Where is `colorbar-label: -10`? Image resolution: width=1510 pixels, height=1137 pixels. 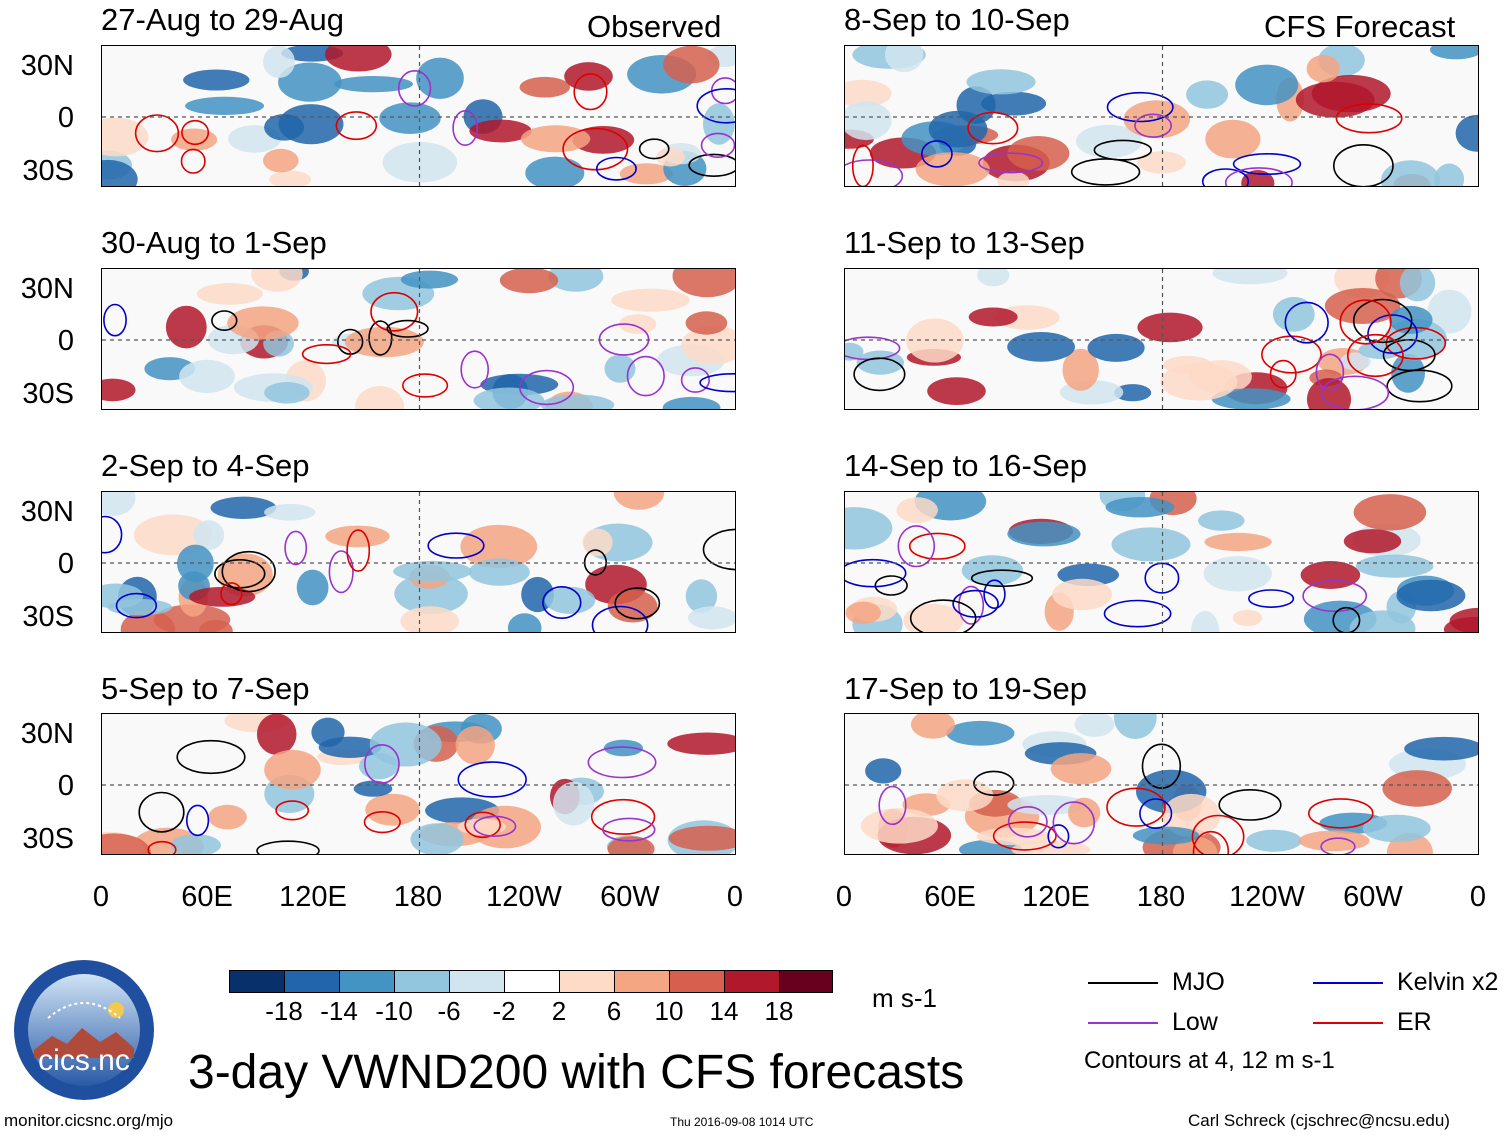
colorbar-label: -10 is located at coordinates (394, 1011).